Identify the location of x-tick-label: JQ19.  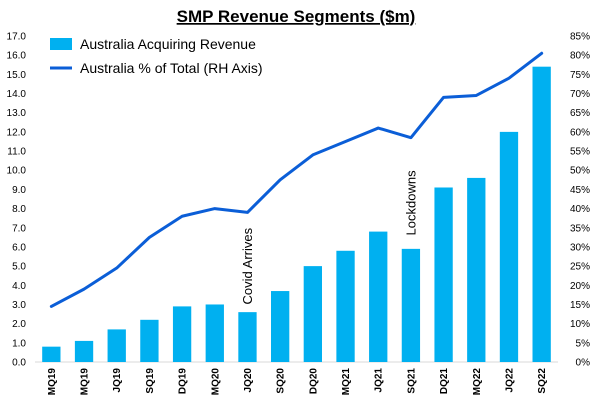
(117, 380).